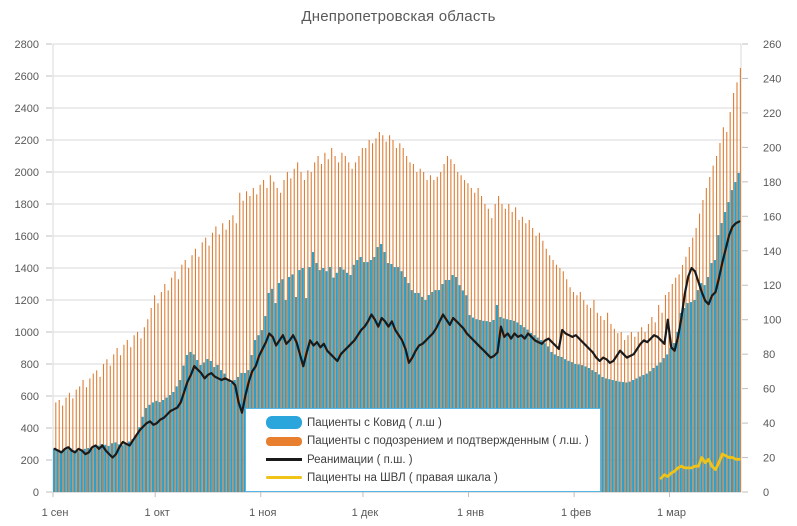 The image size is (797, 526). What do you see at coordinates (772, 217) in the screenshot?
I see `right-axis-tick-label: 160` at bounding box center [772, 217].